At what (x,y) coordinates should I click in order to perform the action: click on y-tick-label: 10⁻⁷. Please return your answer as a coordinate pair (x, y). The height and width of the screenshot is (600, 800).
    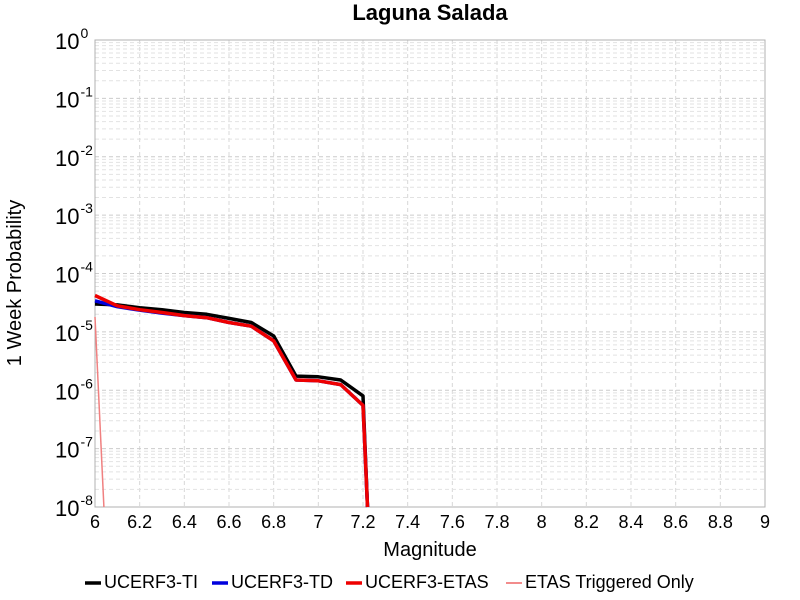
    Looking at the image, I should click on (74, 448).